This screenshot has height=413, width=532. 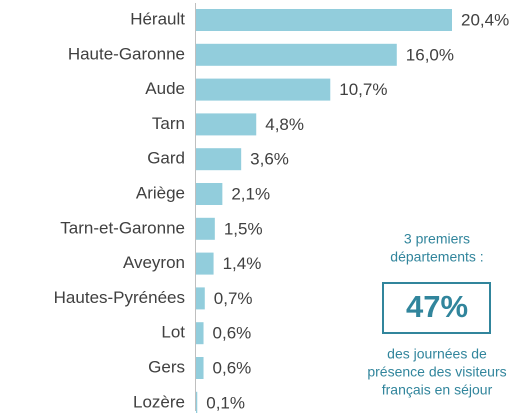 What do you see at coordinates (485, 19) in the screenshot?
I see `value-label: 20,4%` at bounding box center [485, 19].